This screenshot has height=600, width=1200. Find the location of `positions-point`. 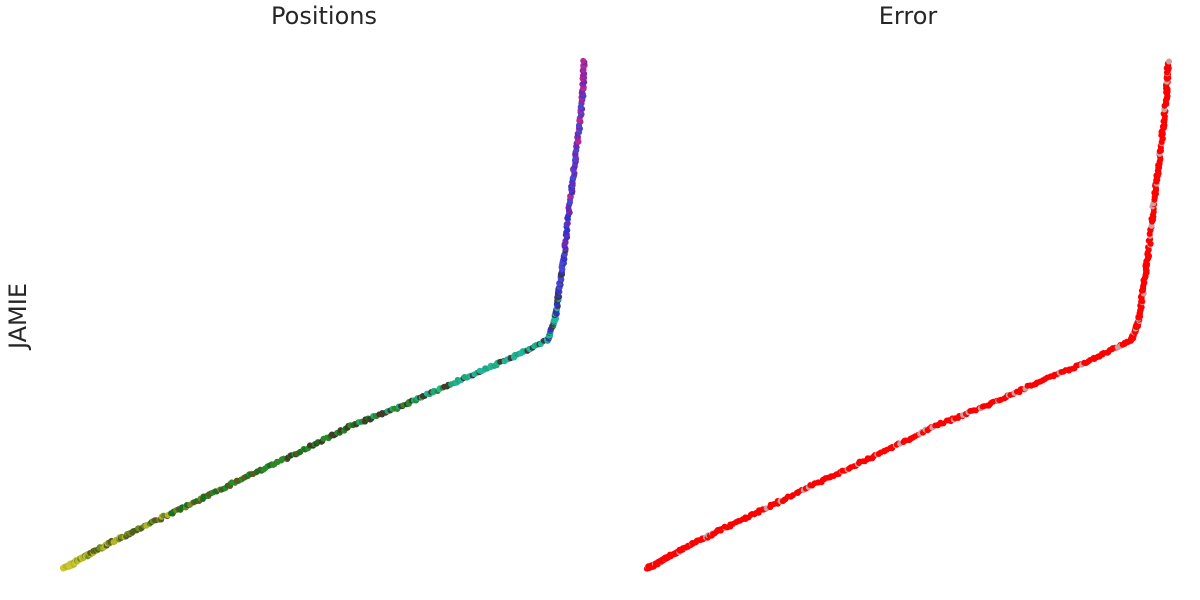

positions-point is located at coordinates (583, 60).